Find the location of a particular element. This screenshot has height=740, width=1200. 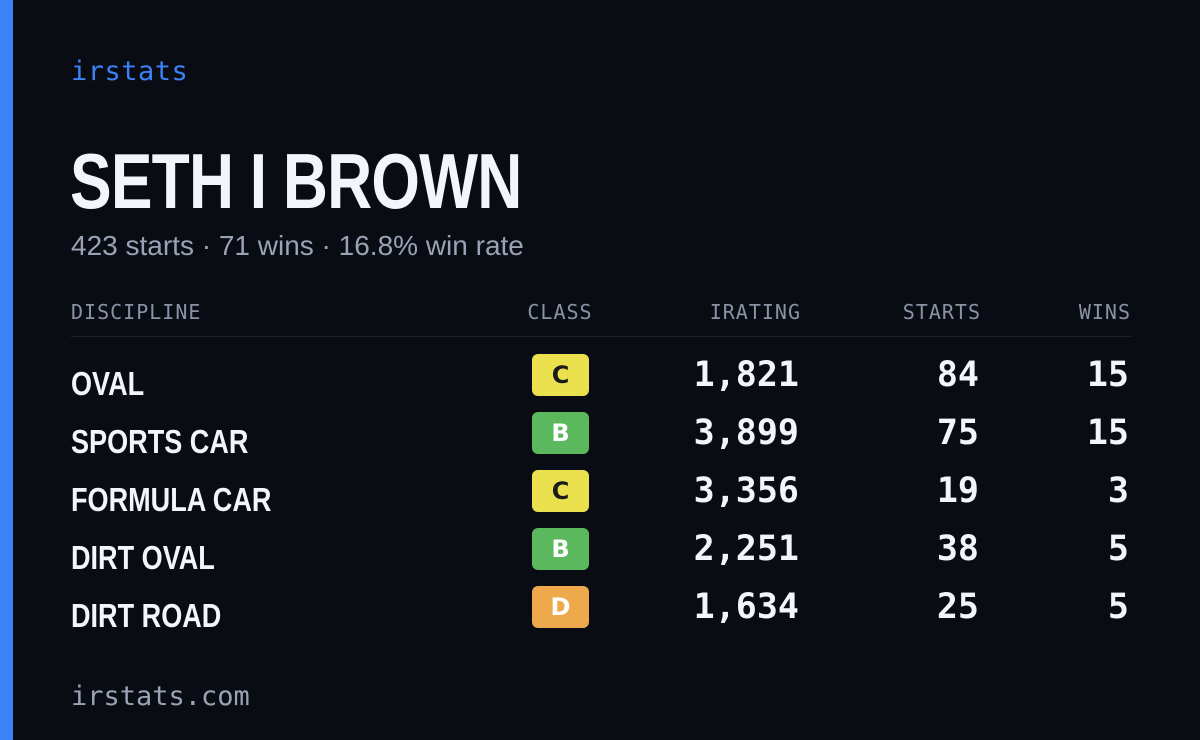

irating-value: 3,356 is located at coordinates (746, 491).